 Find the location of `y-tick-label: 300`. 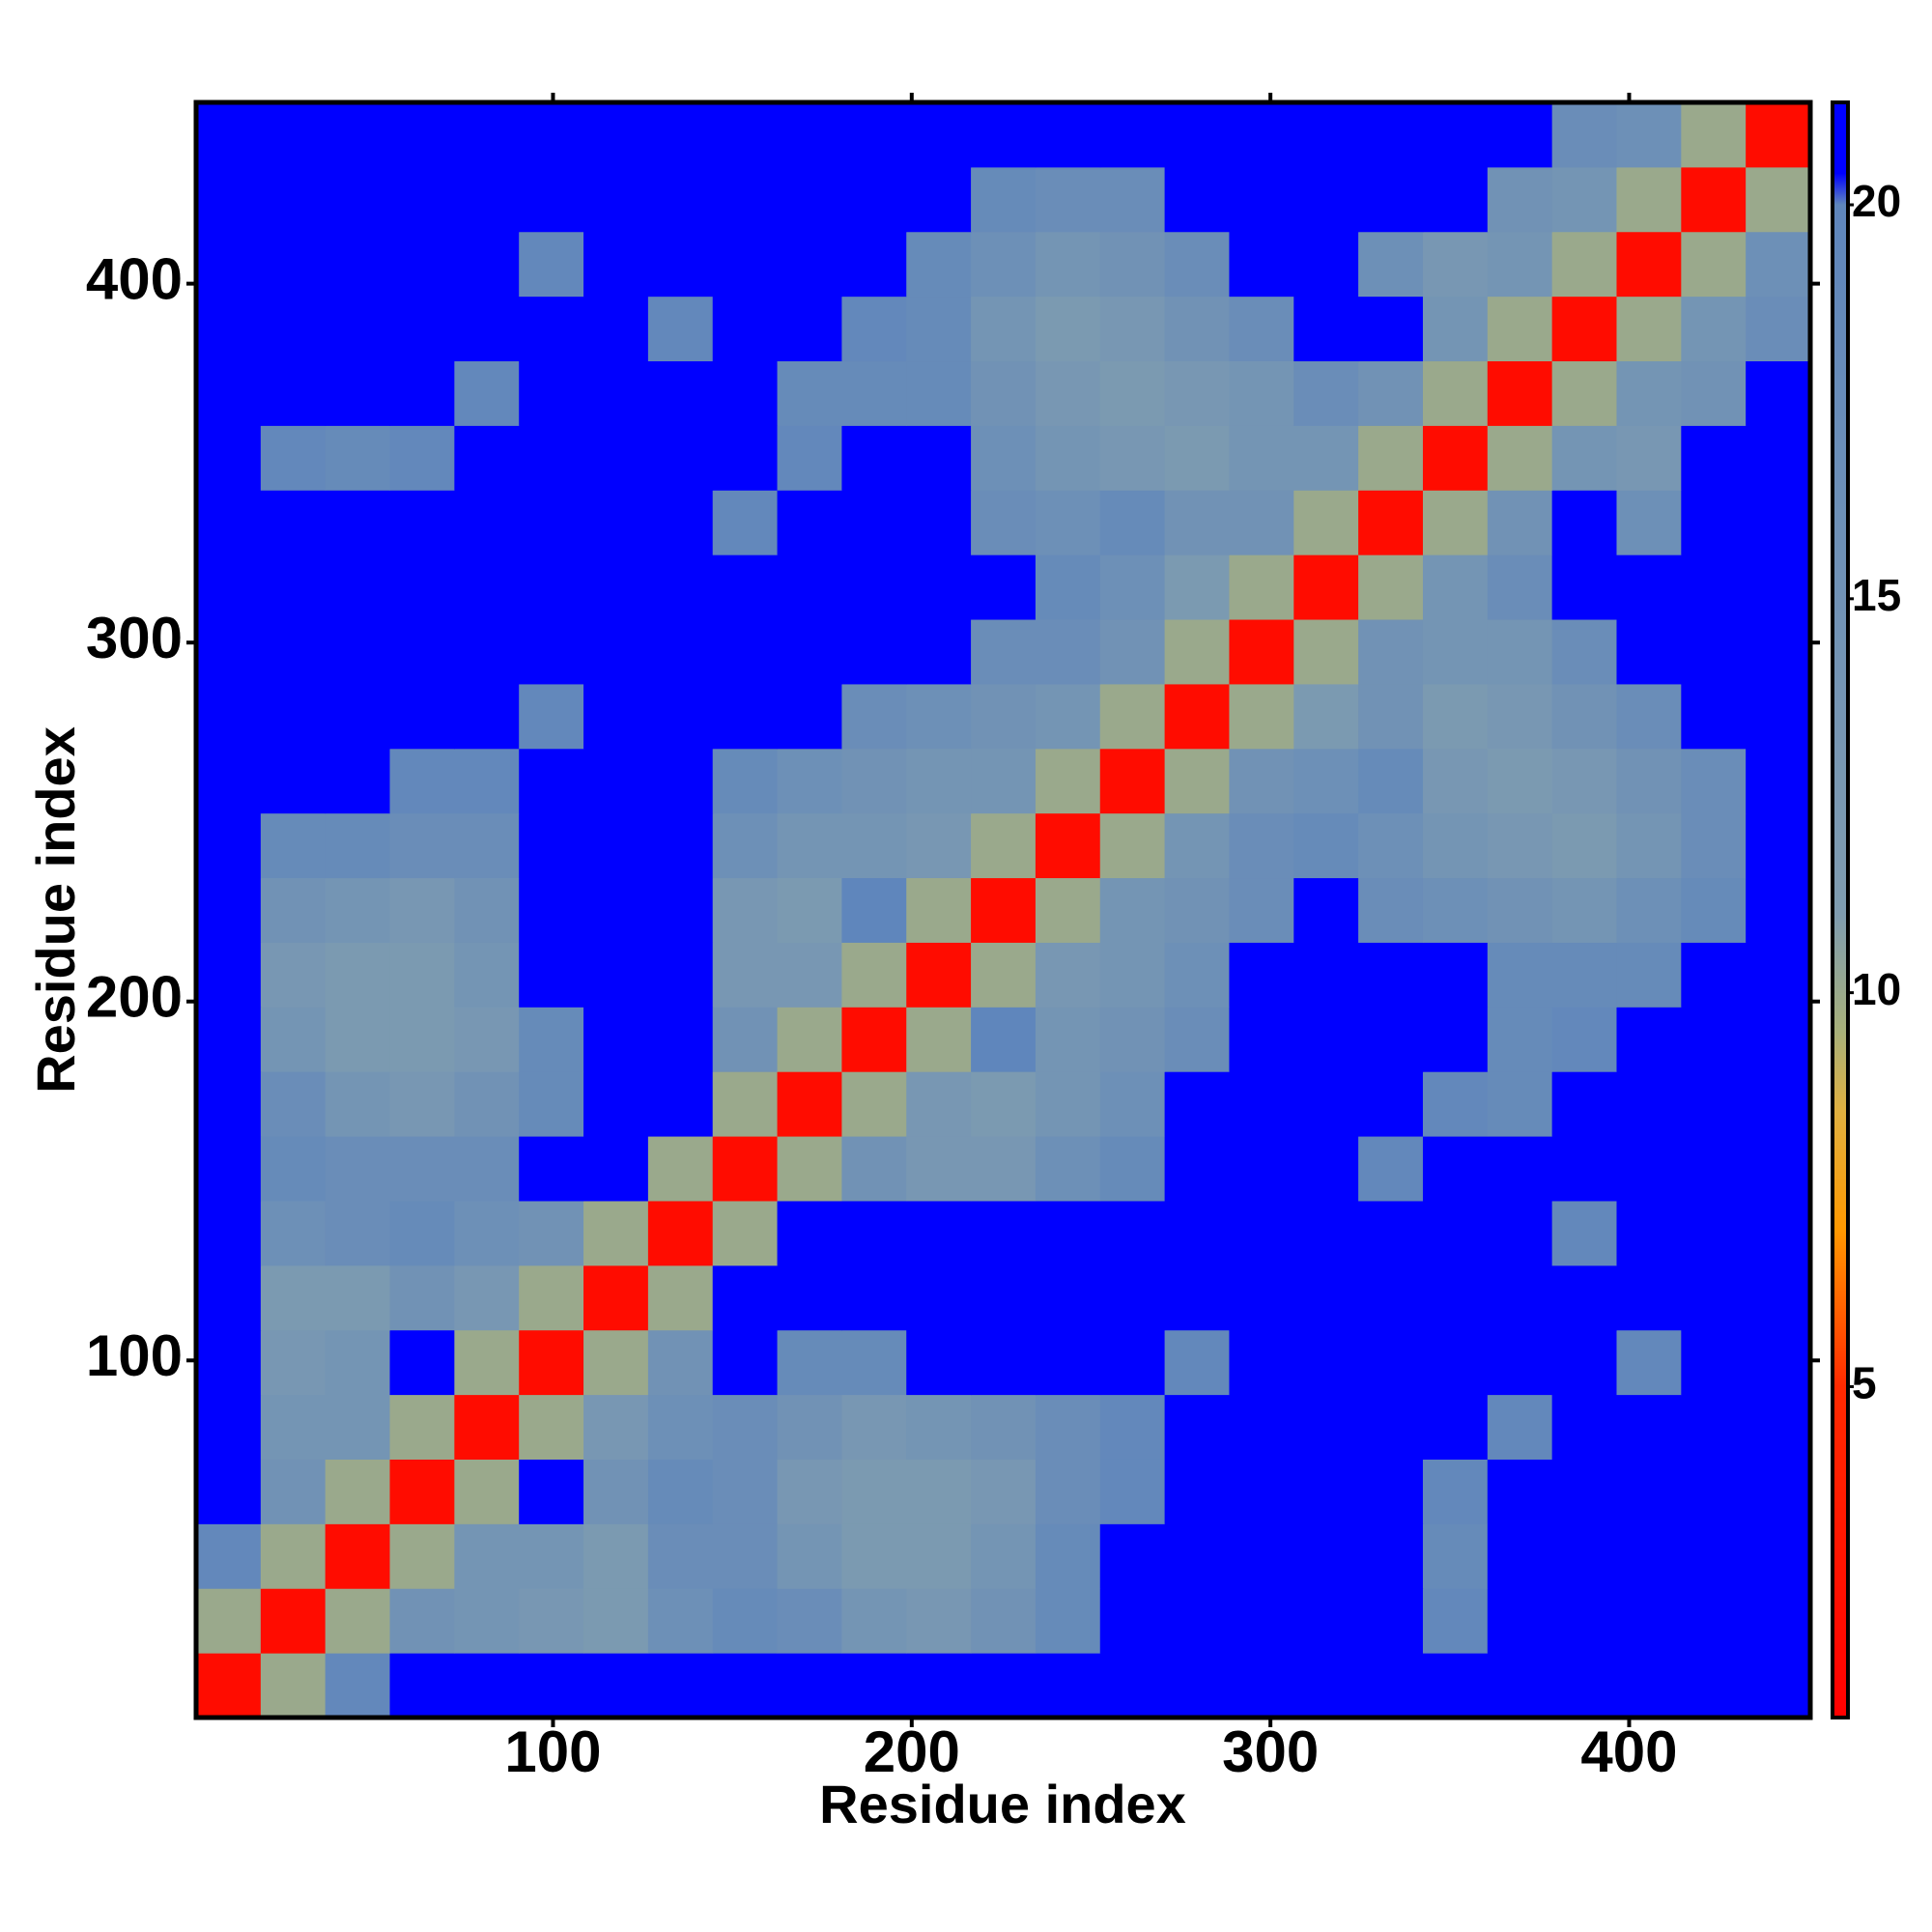

y-tick-label: 300 is located at coordinates (134, 638).